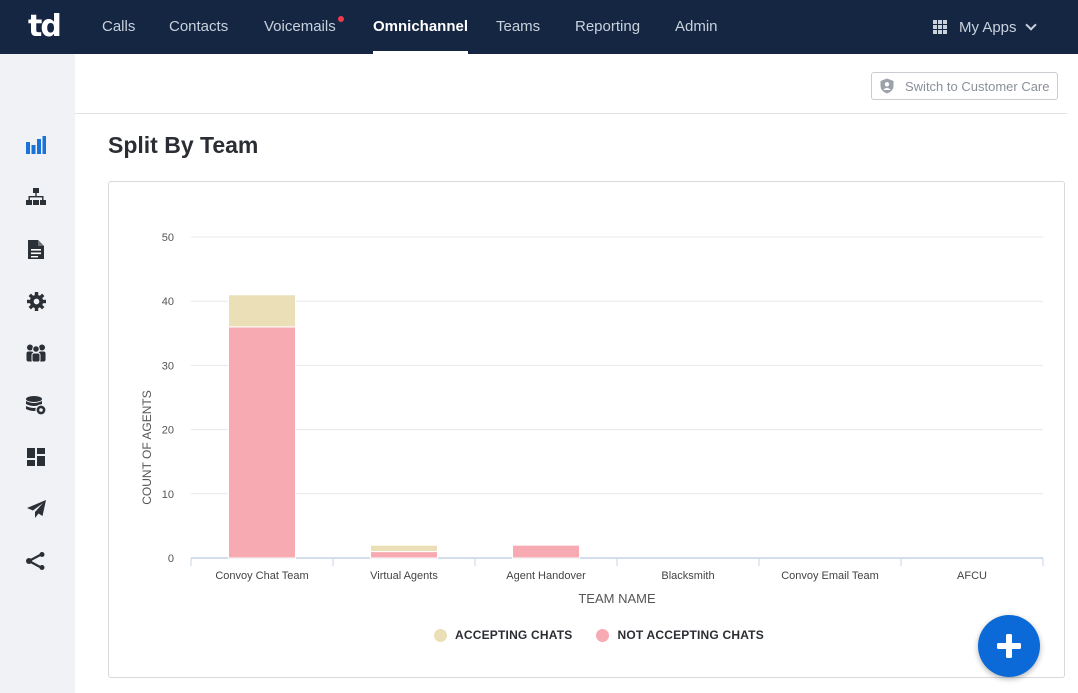 This screenshot has width=1078, height=693. What do you see at coordinates (168, 366) in the screenshot?
I see `y-tick-label: 30` at bounding box center [168, 366].